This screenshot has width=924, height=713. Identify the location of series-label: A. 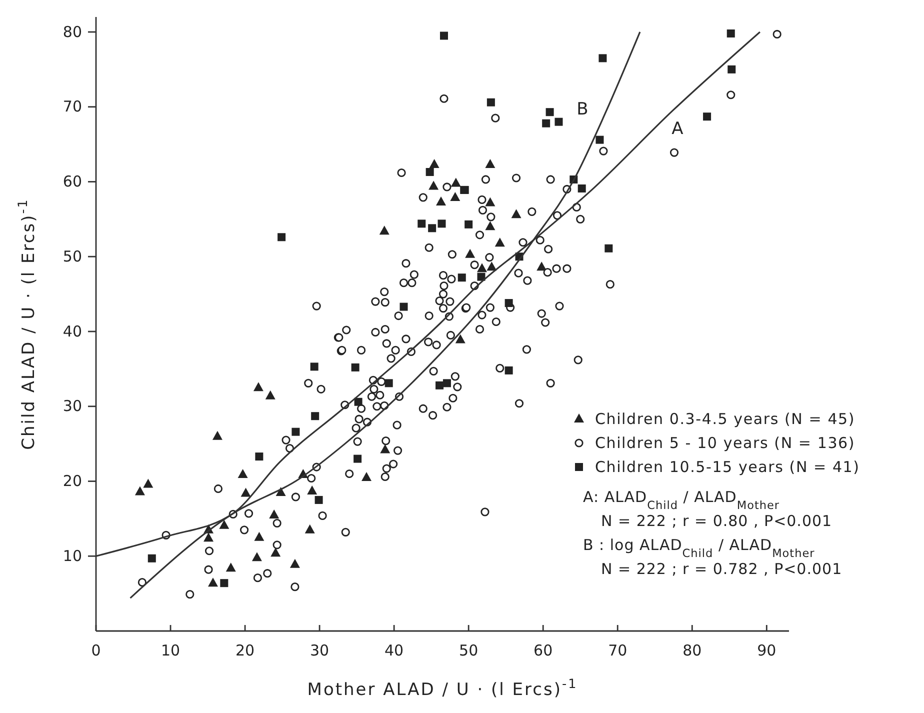
(678, 128).